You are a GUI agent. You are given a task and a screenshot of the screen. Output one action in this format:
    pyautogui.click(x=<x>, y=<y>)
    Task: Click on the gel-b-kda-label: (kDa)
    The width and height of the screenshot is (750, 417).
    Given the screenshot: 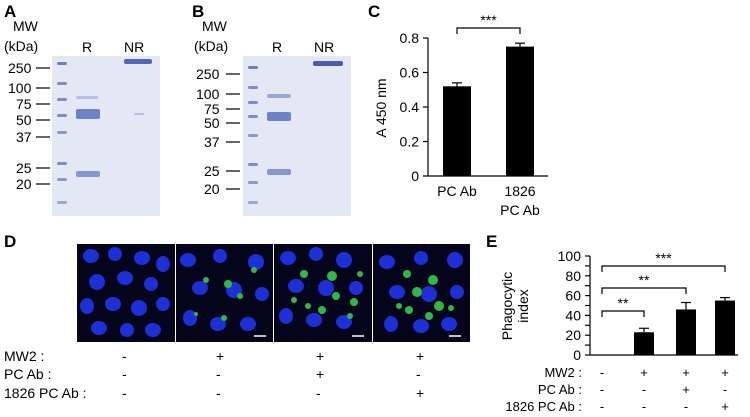 What is the action you would take?
    pyautogui.click(x=211, y=46)
    